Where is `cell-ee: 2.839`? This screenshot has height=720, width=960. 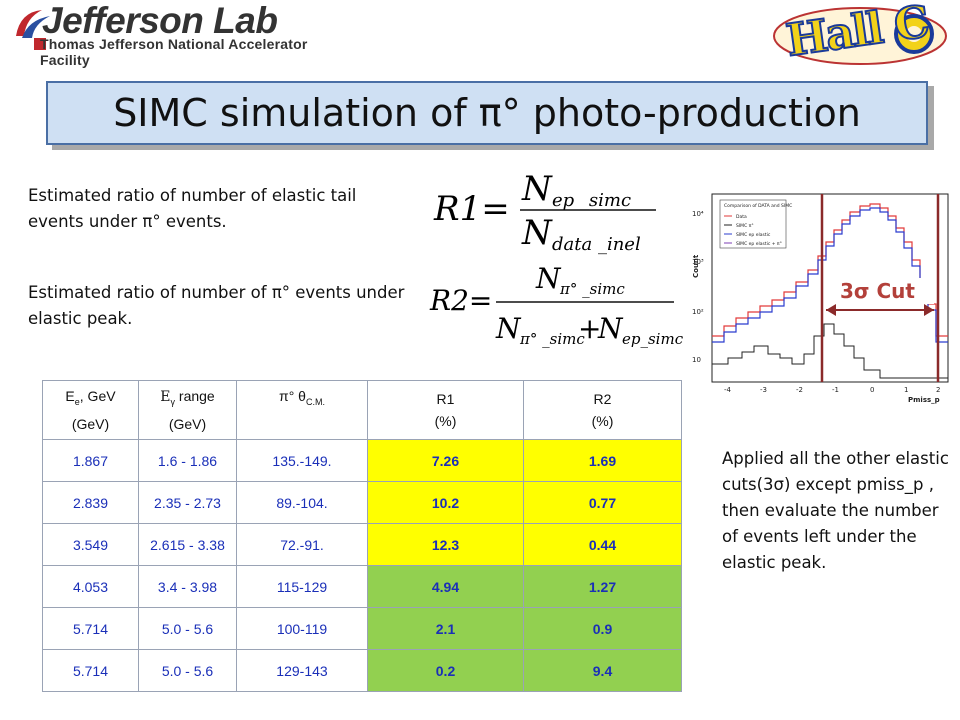
cell-ee: 2.839 is located at coordinates (90, 502).